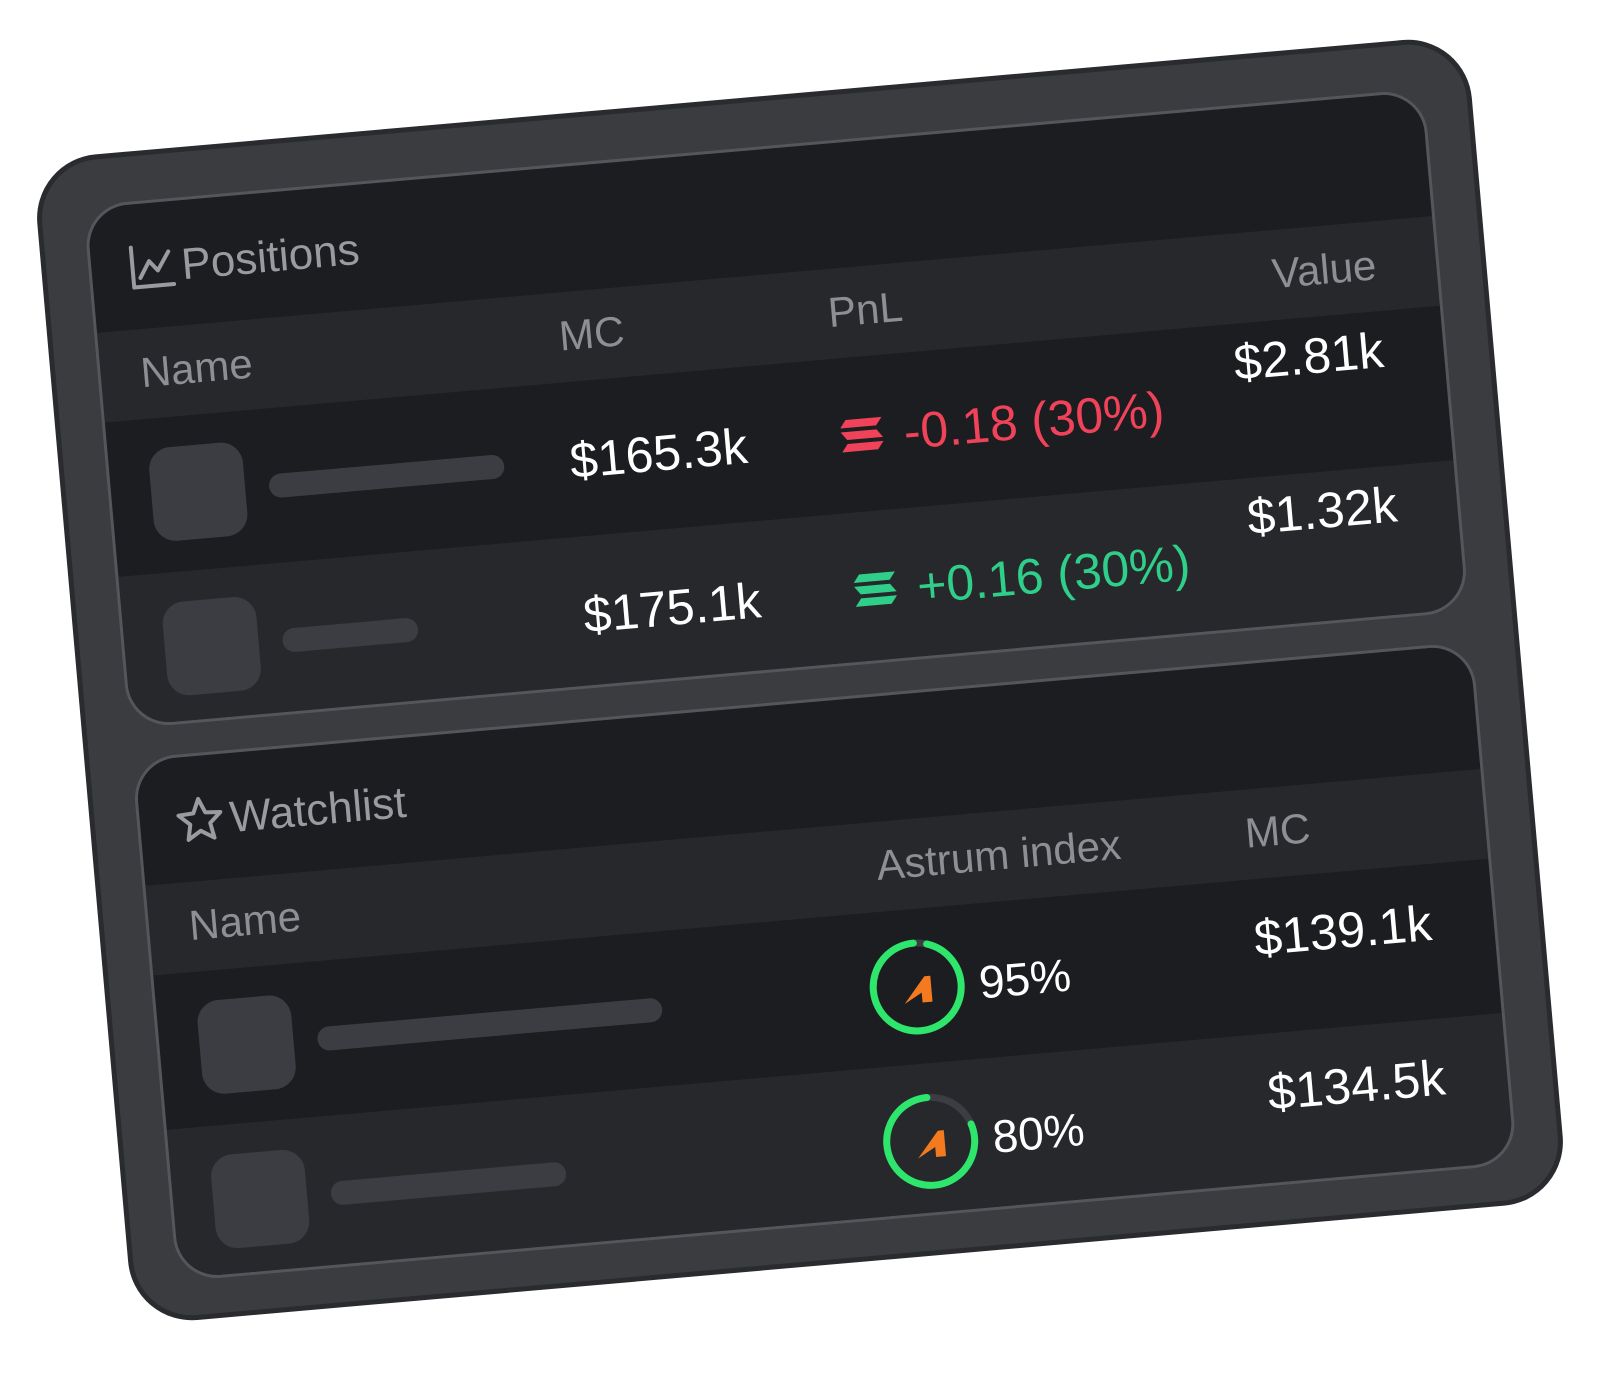 The width and height of the screenshot is (1617, 1392). Describe the element at coordinates (1038, 1133) in the screenshot. I see `astrum-index: 80%` at that location.